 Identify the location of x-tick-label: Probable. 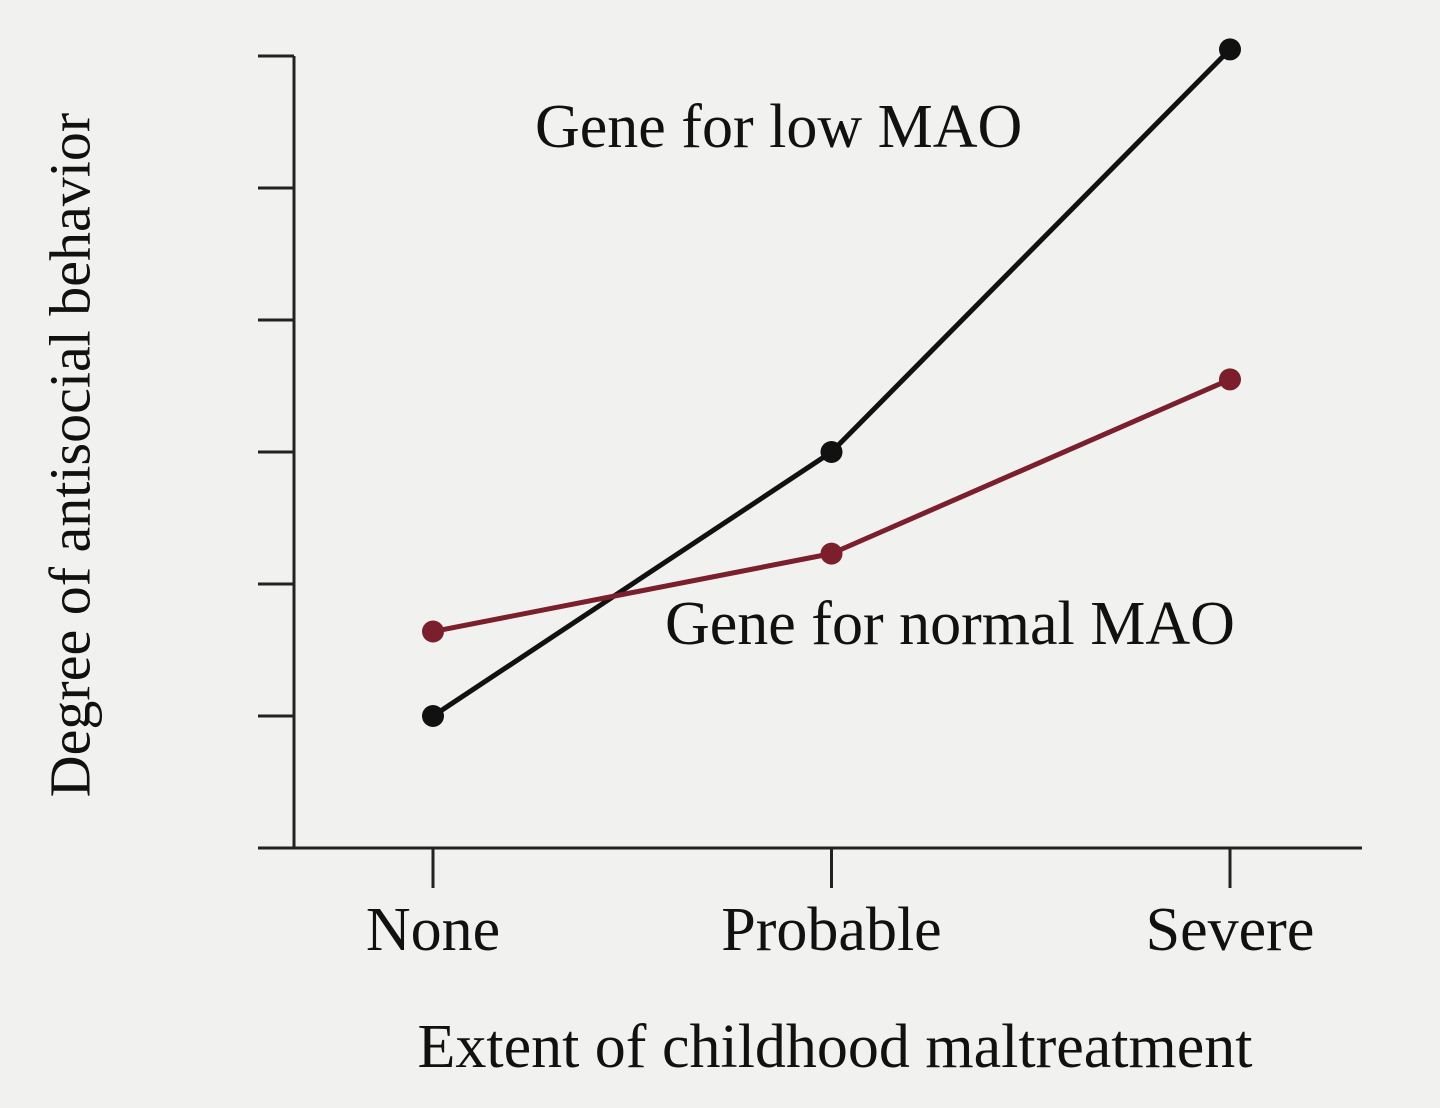
(831, 930).